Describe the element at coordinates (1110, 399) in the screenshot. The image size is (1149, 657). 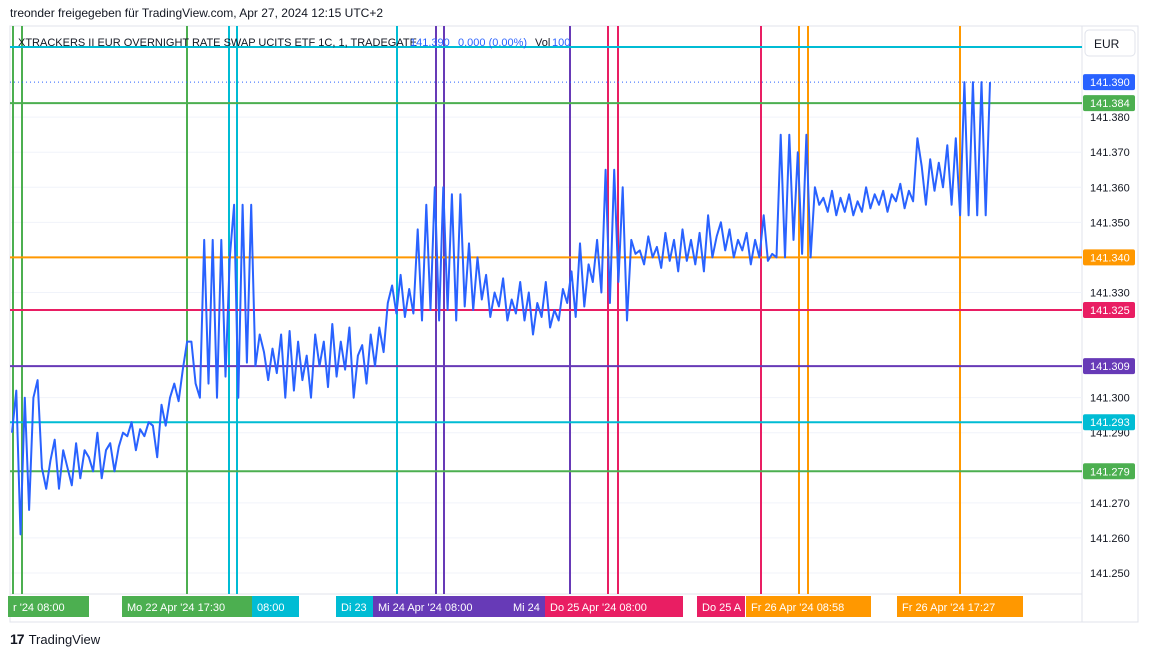
I see `y-tick-label: 141.300` at that location.